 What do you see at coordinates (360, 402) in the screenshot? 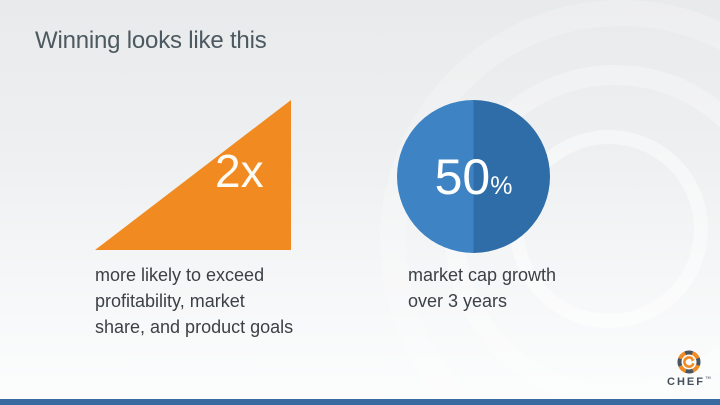
I see `footer-accent-bar` at bounding box center [360, 402].